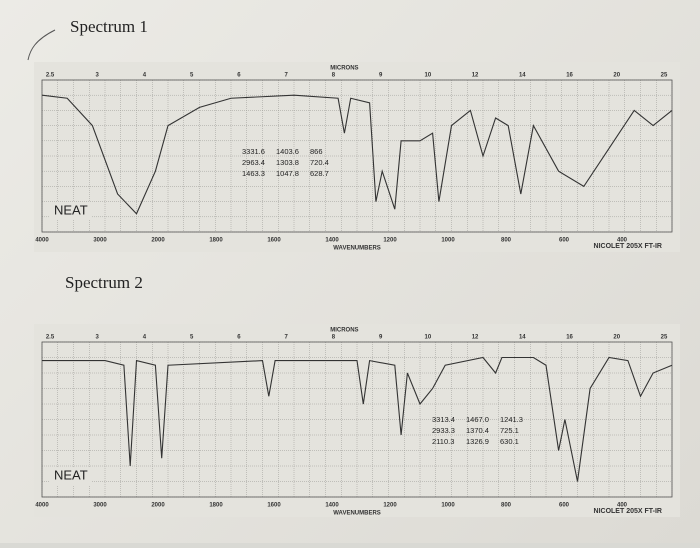  Describe the element at coordinates (319, 162) in the screenshot. I see `peak-value: 720.4` at that location.